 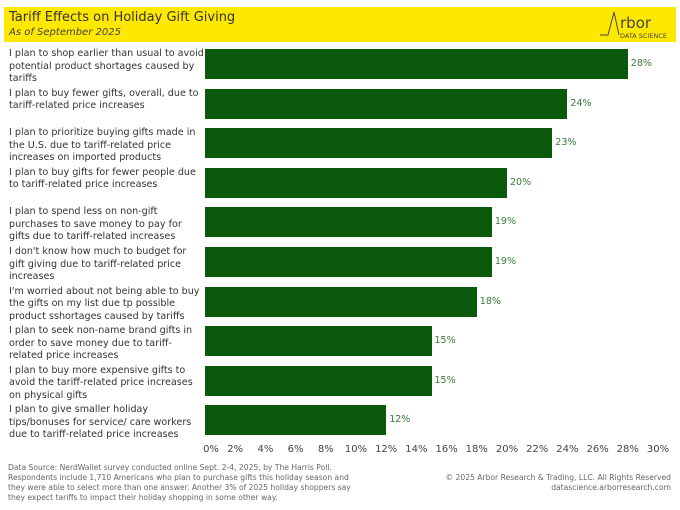 What do you see at coordinates (521, 182) in the screenshot?
I see `value-label: 20%` at bounding box center [521, 182].